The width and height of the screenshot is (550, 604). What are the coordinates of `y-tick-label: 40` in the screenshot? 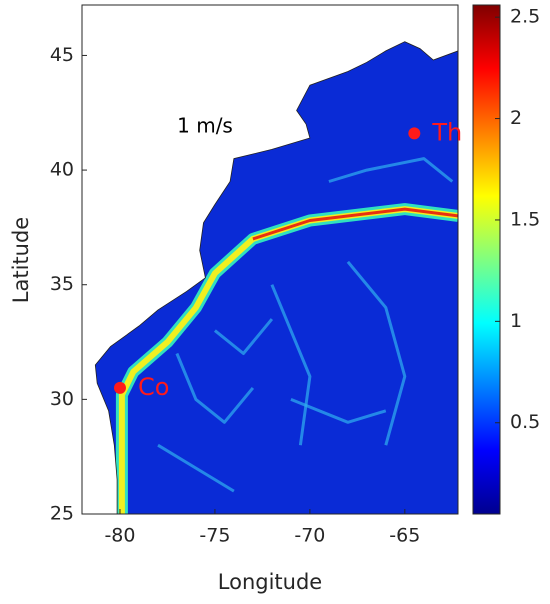 It's located at (62, 170).